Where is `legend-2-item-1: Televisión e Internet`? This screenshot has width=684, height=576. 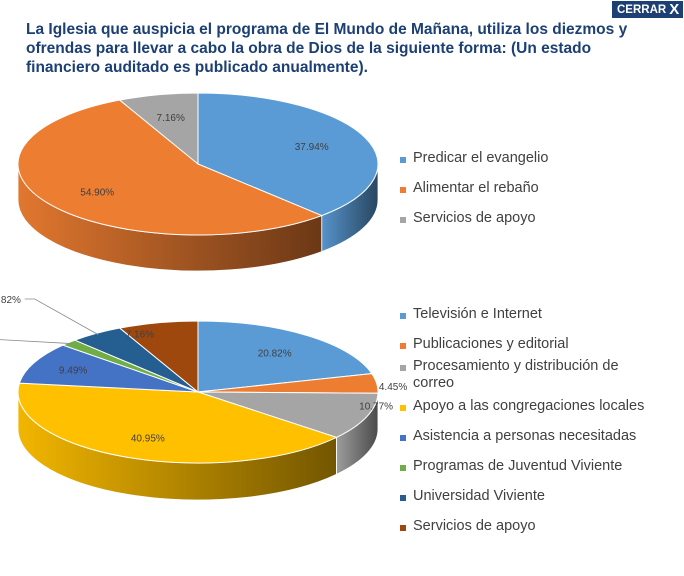 legend-2-item-1: Televisión e Internet is located at coordinates (526, 314).